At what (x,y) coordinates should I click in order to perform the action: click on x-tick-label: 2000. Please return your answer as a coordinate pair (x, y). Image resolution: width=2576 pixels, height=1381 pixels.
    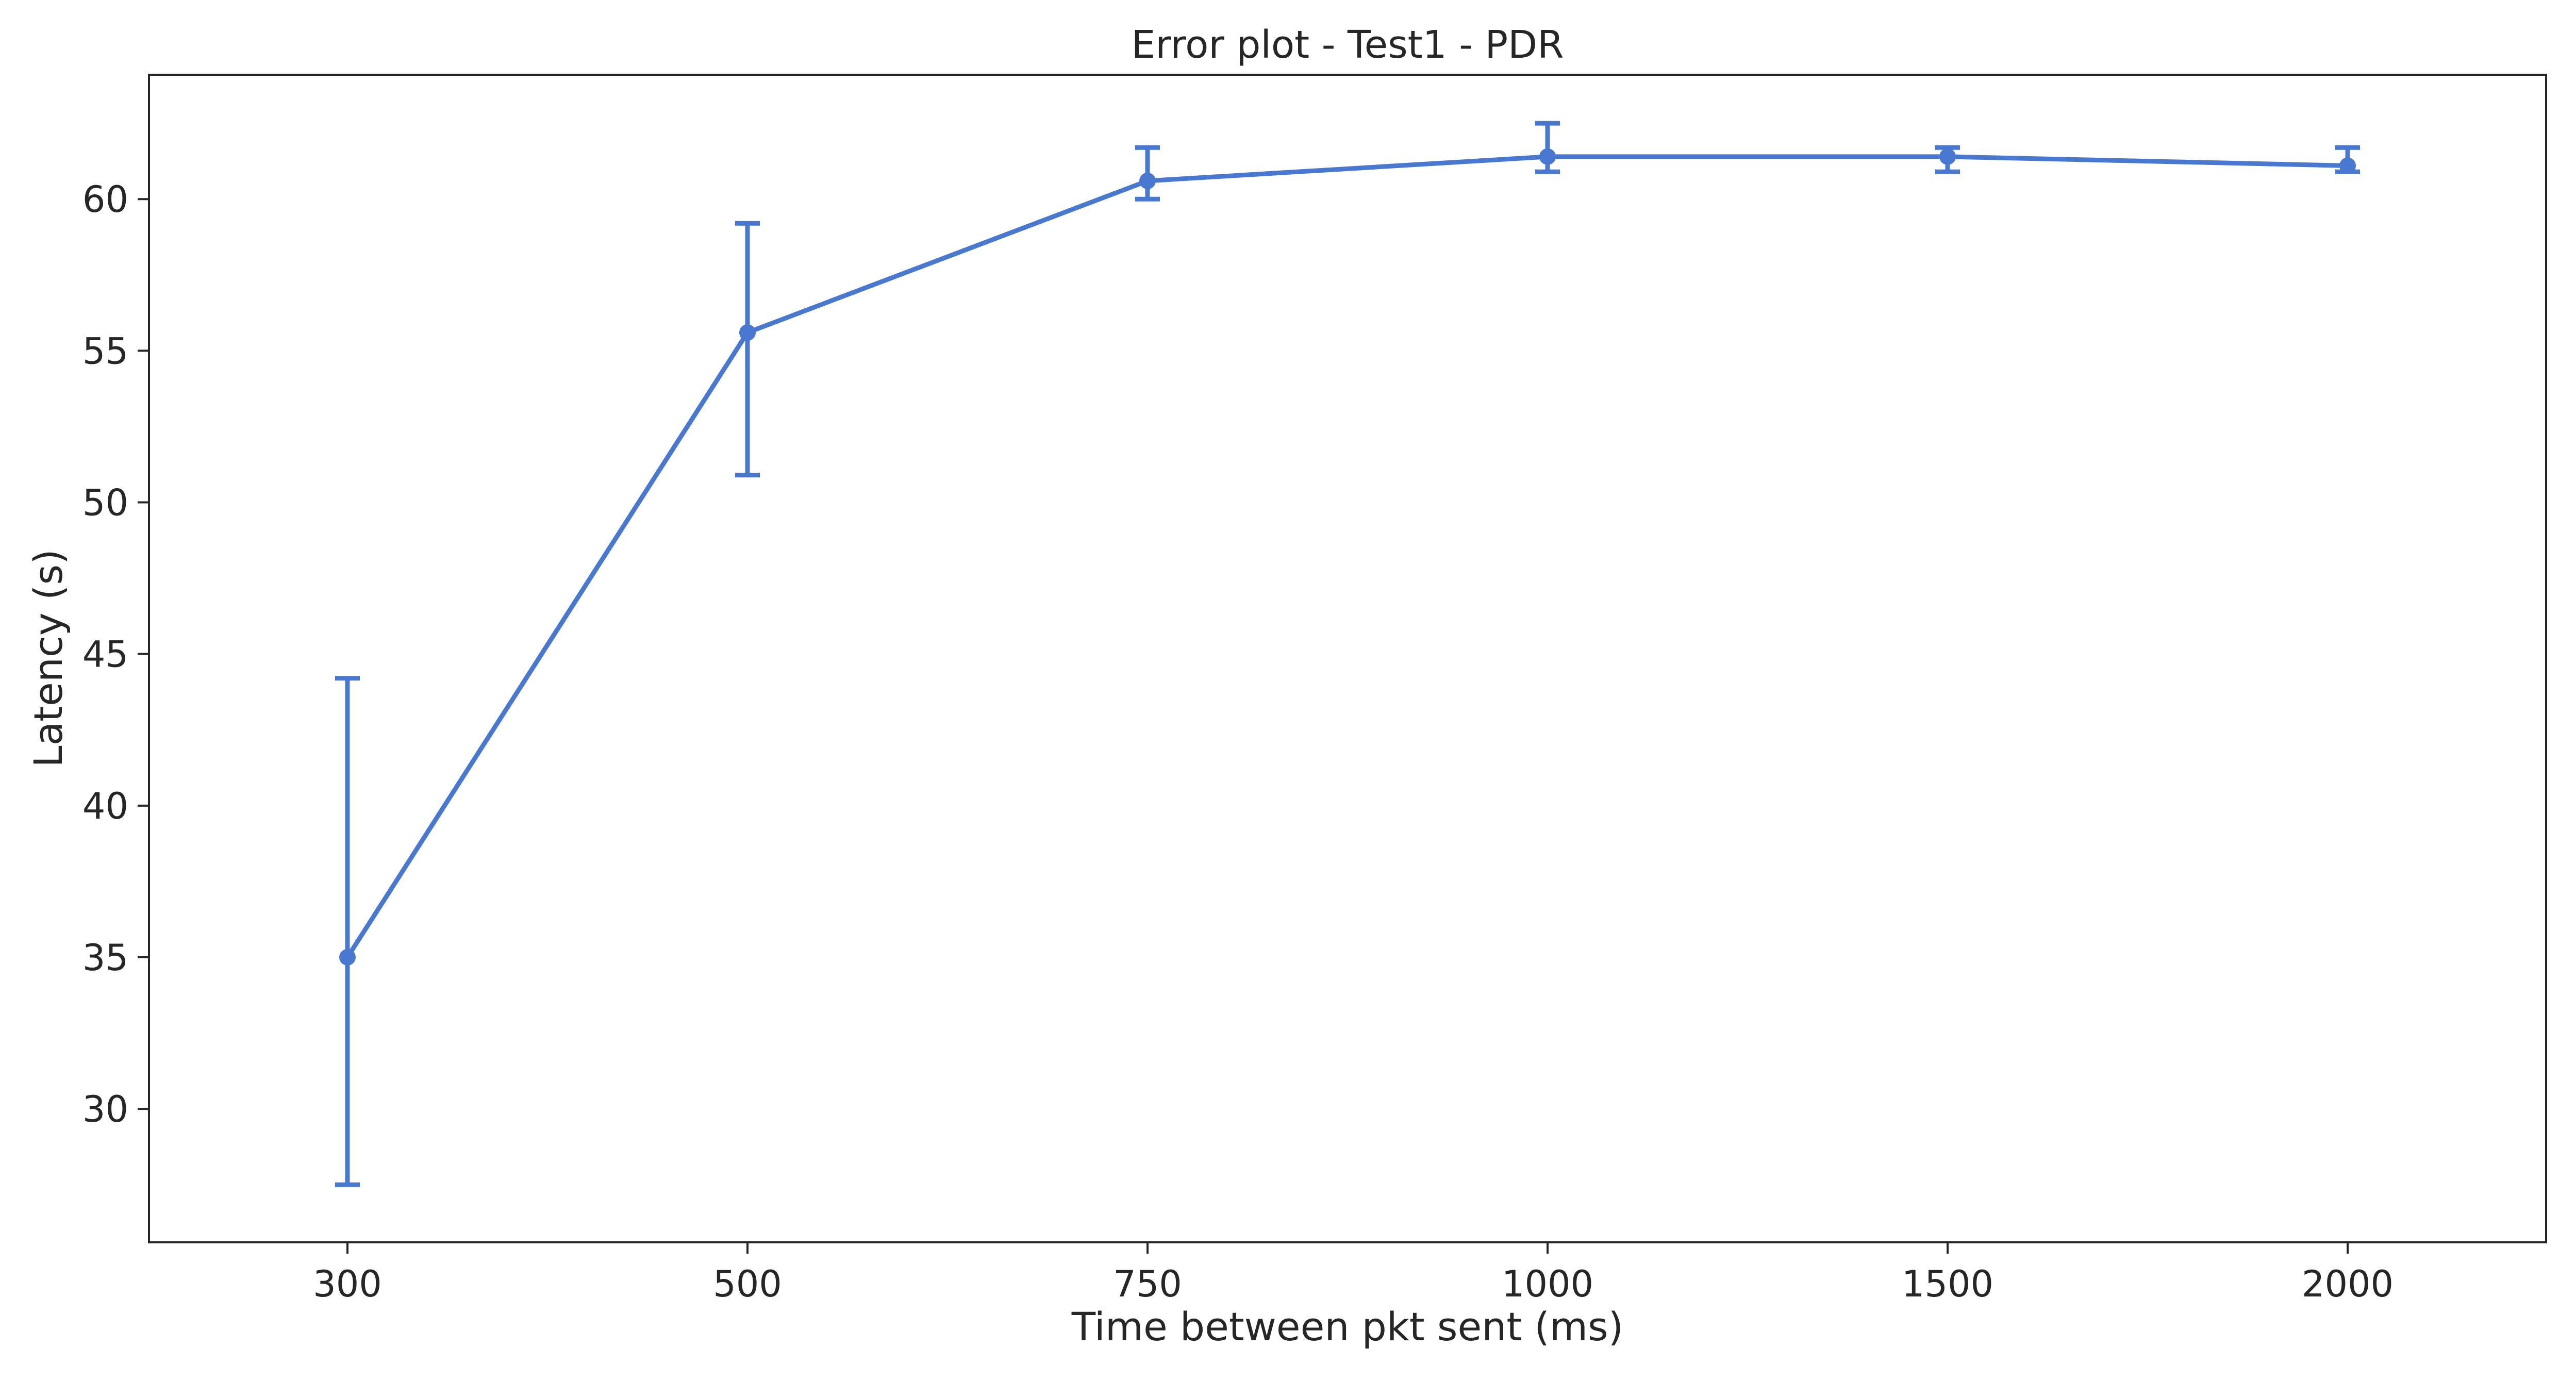
    Looking at the image, I should click on (2348, 1284).